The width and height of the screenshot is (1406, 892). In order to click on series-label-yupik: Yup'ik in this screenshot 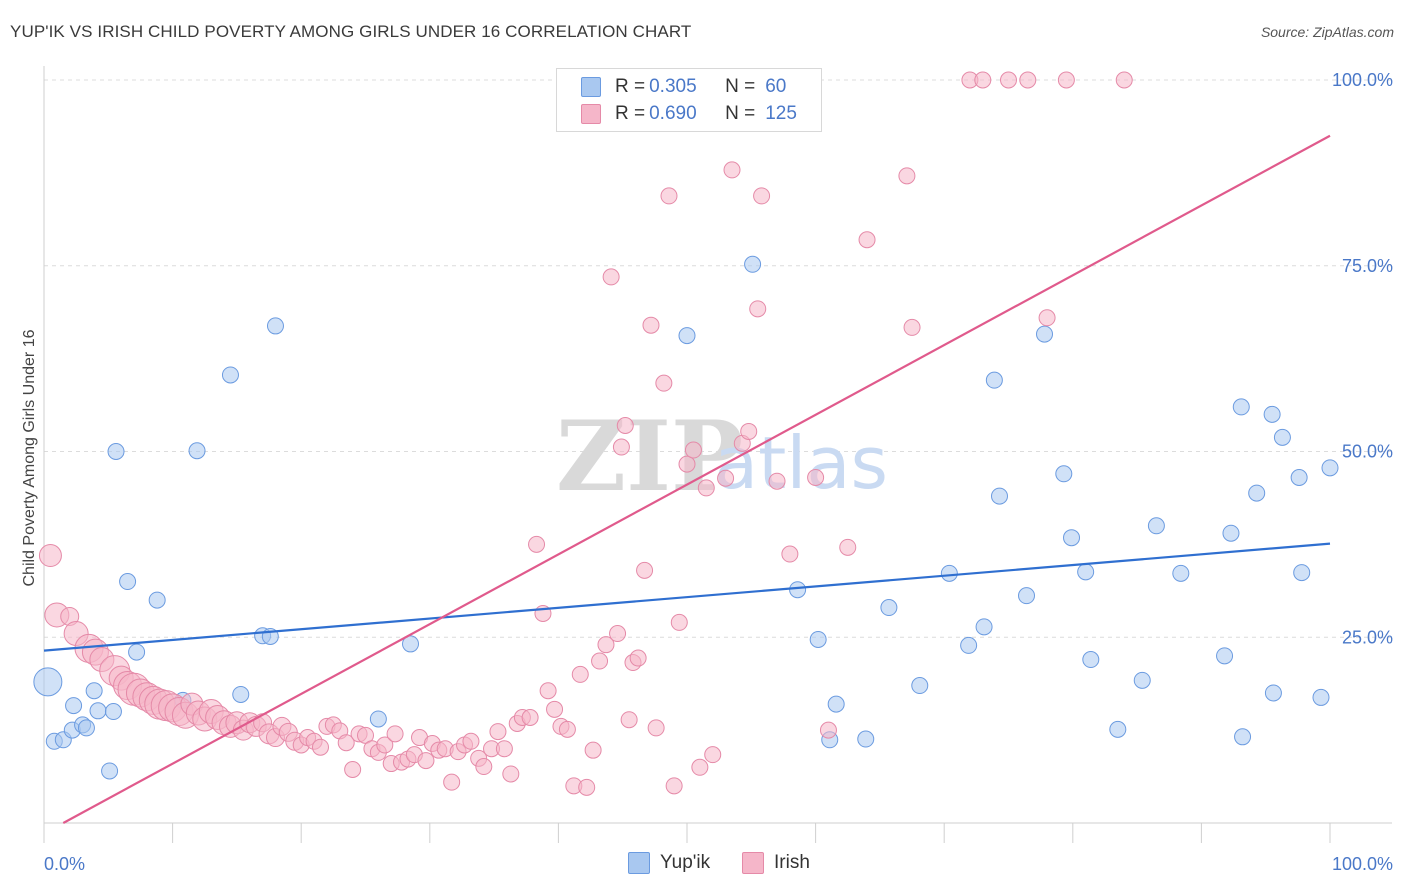, I will do `click(685, 862)`.